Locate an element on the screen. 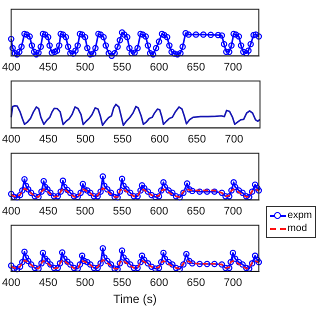 This screenshot has width=320, height=320. legend-label: expm is located at coordinates (300, 215).